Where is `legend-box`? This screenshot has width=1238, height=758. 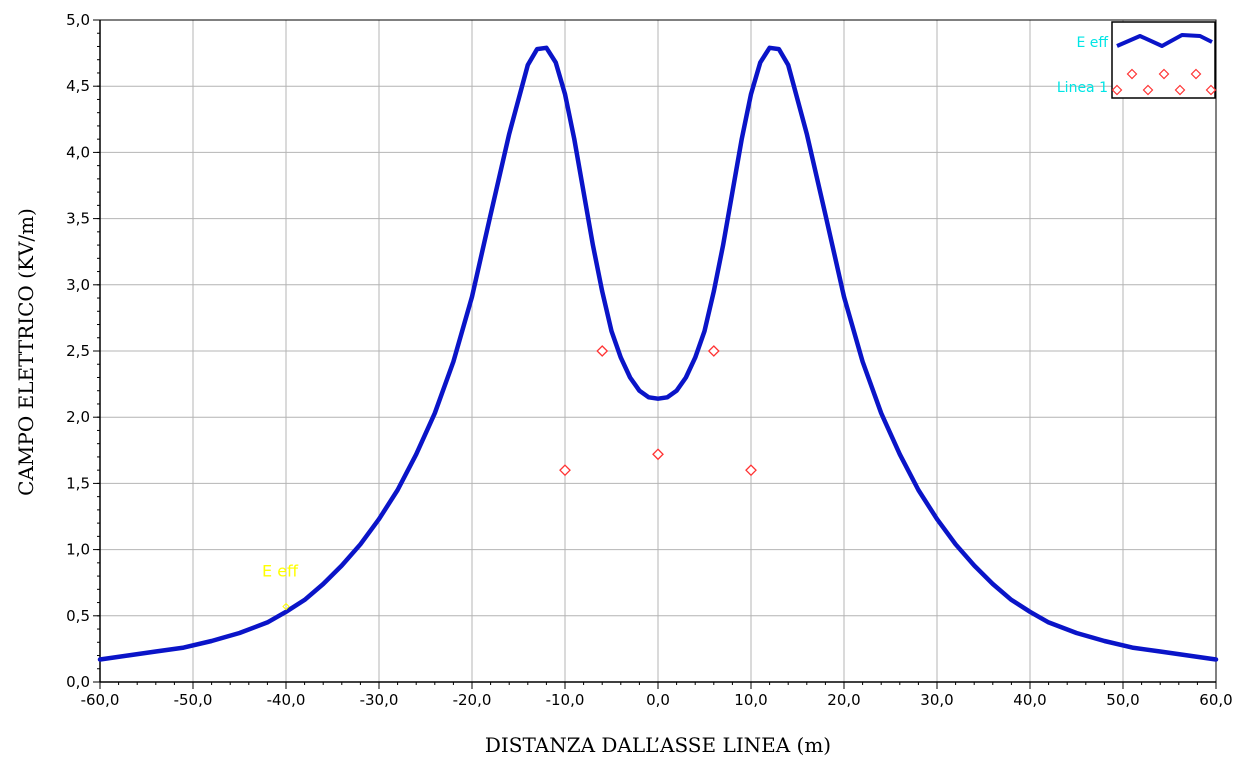 legend-box is located at coordinates (1163, 60).